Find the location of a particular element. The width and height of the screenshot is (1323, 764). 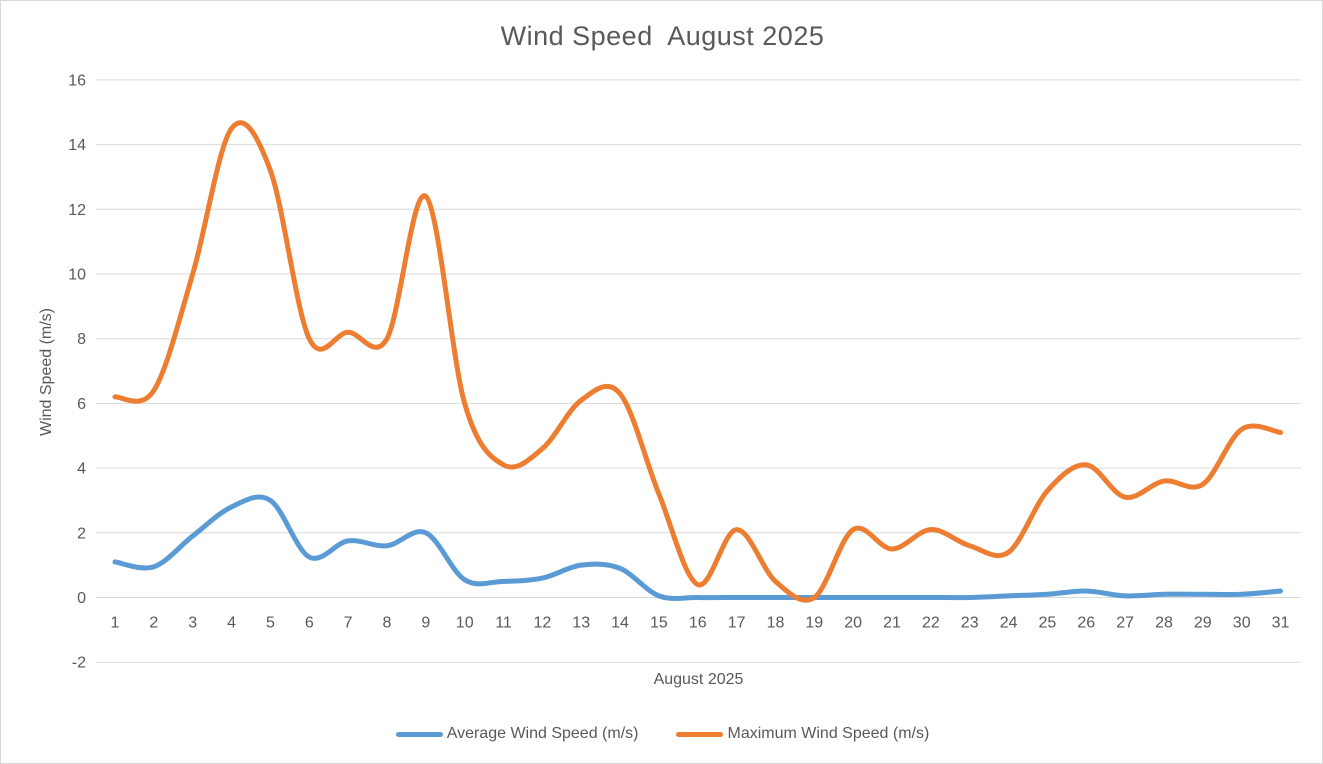

x-tick-label: 12 is located at coordinates (543, 623).